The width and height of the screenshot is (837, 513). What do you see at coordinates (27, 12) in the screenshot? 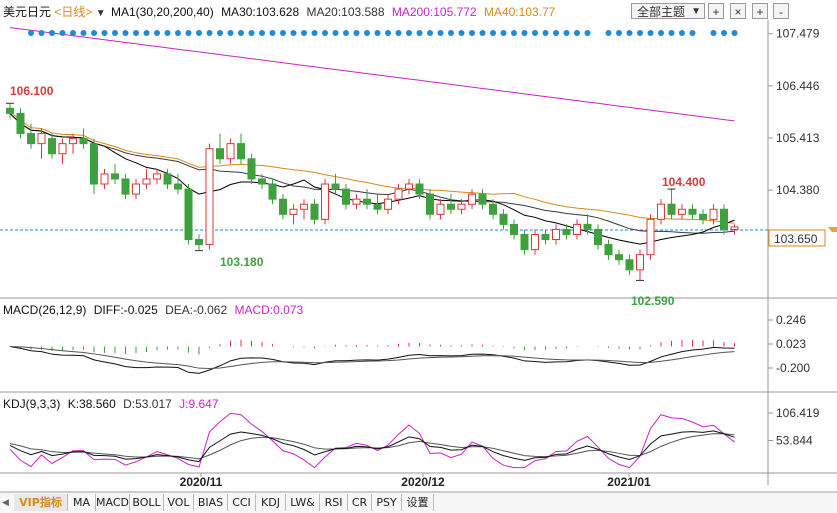
I see `symbol-name: 美元日元` at bounding box center [27, 12].